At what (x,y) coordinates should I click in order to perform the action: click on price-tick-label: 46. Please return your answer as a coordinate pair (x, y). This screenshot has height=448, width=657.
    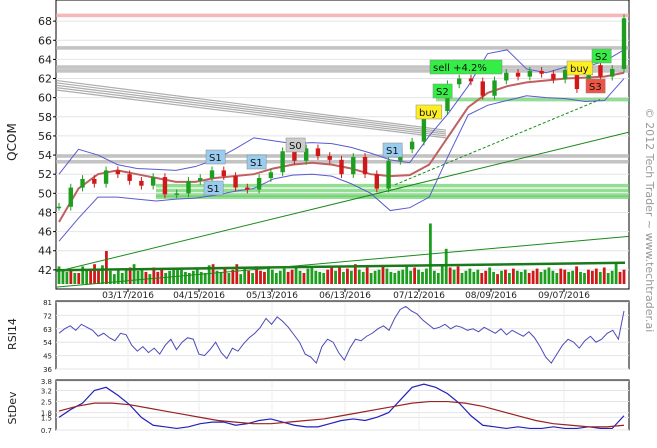
    Looking at the image, I should click on (45, 232).